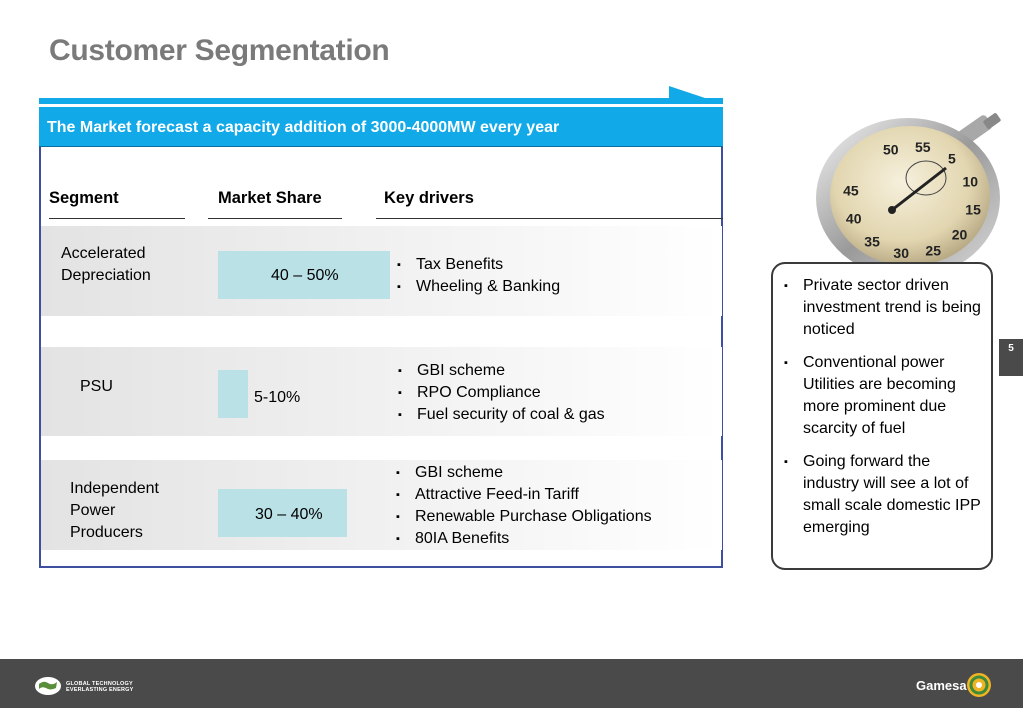 The width and height of the screenshot is (1023, 708). What do you see at coordinates (429, 198) in the screenshot?
I see `column-header-key-drivers: Key drivers` at bounding box center [429, 198].